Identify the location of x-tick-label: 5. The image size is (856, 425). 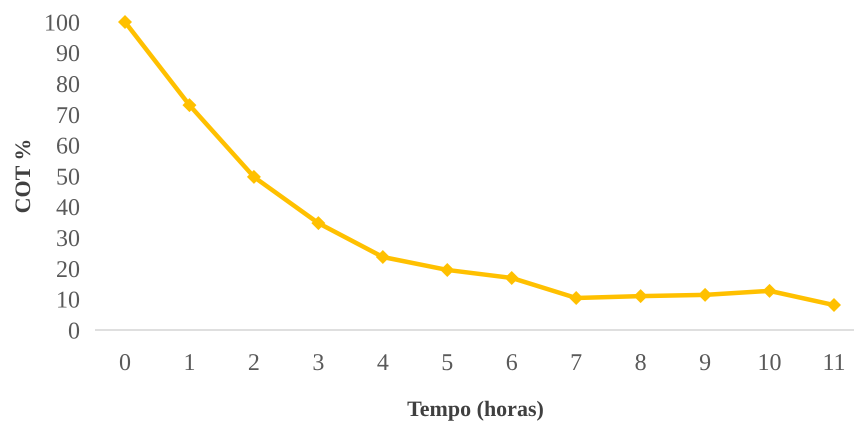
(447, 363).